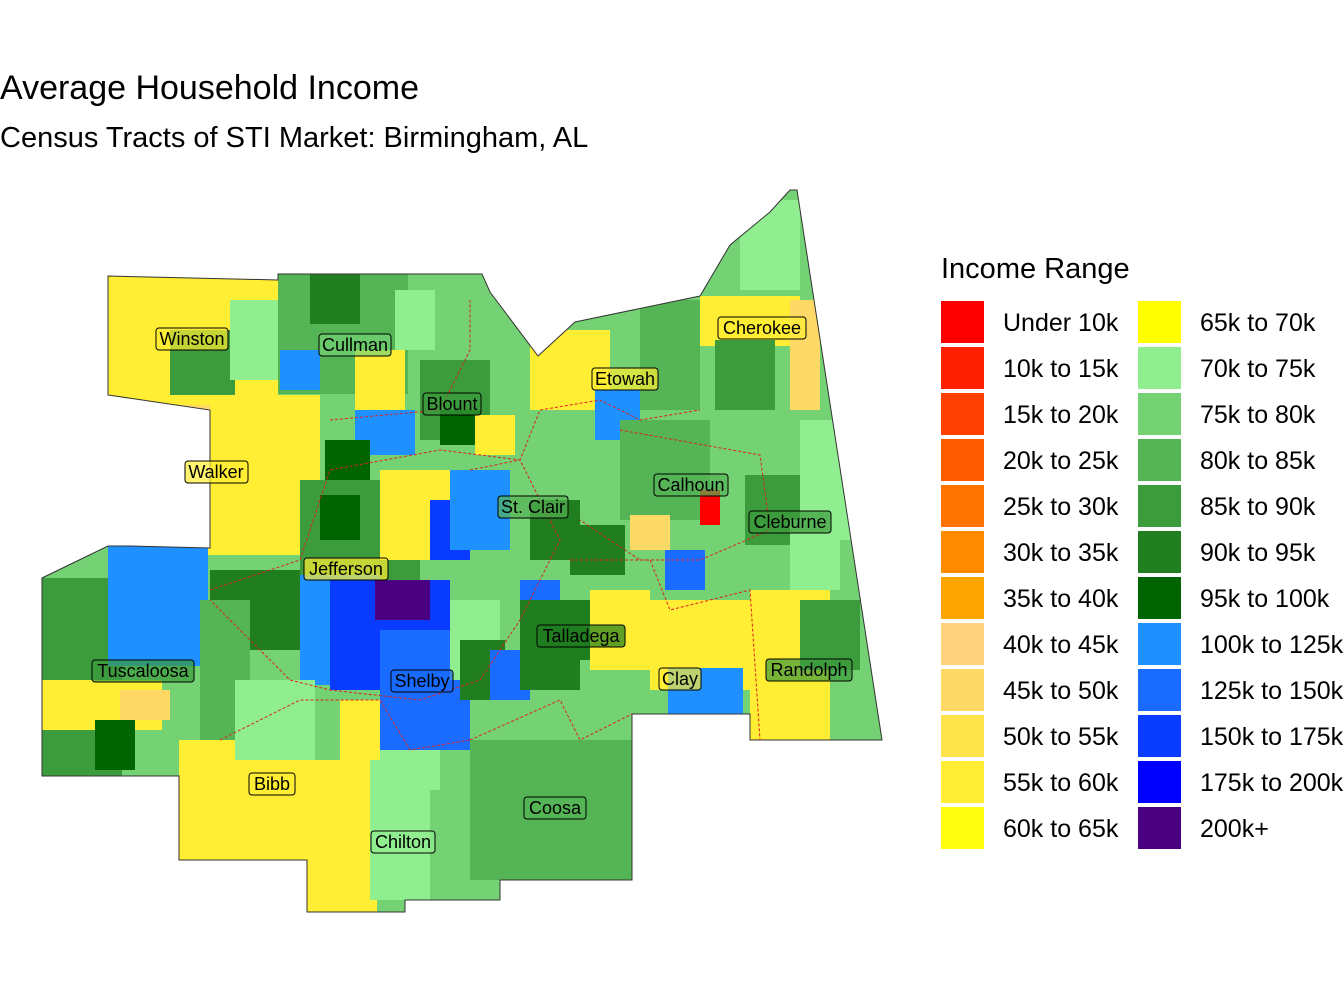  Describe the element at coordinates (1234, 829) in the screenshot. I see `legend-label: 200k+` at that location.